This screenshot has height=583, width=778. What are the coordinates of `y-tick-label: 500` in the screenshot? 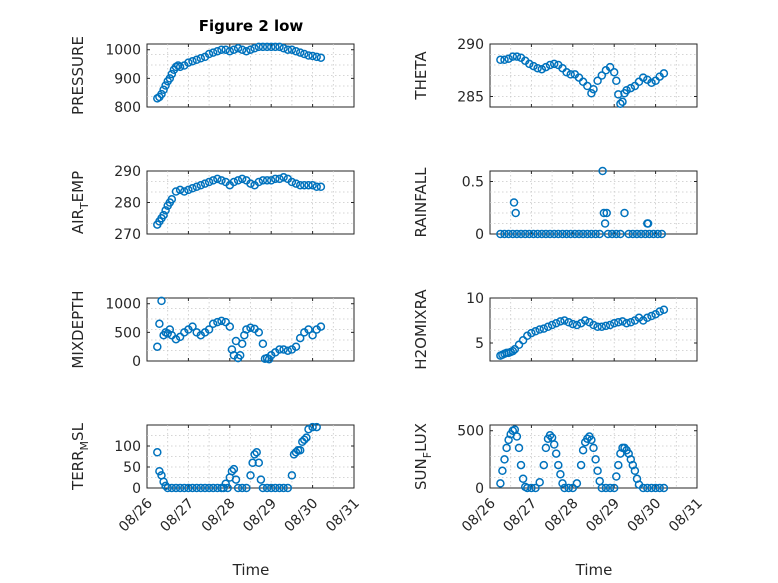 It's located at (127, 333).